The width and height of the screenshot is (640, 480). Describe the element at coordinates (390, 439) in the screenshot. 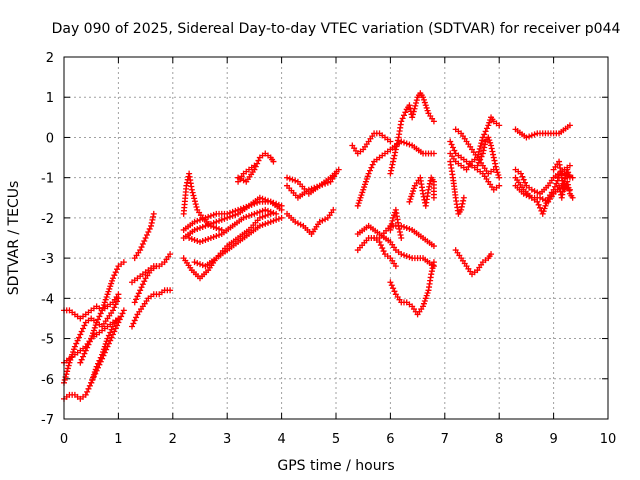

I see `x-tick-label: 6` at that location.